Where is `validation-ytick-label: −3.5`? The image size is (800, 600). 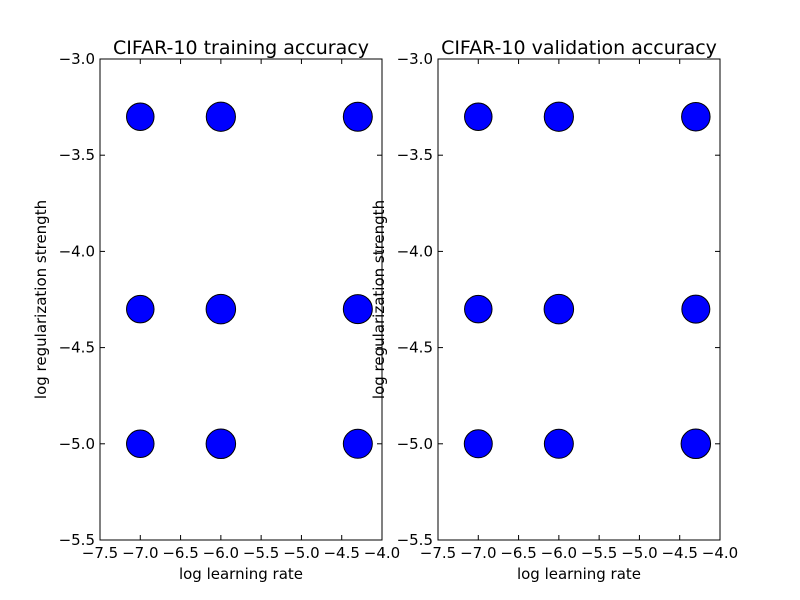 validation-ytick-label: −3.5 is located at coordinates (415, 155).